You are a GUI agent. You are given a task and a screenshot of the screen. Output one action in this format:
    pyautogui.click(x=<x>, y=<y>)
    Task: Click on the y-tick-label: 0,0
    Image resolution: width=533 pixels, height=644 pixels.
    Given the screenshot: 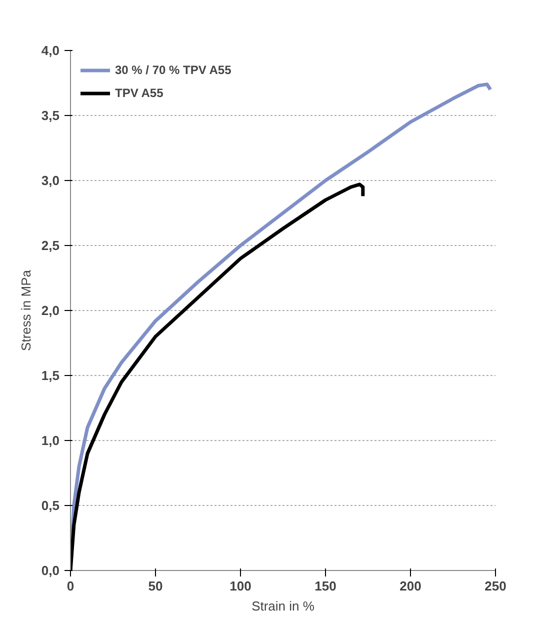 What is the action you would take?
    pyautogui.click(x=50, y=570)
    